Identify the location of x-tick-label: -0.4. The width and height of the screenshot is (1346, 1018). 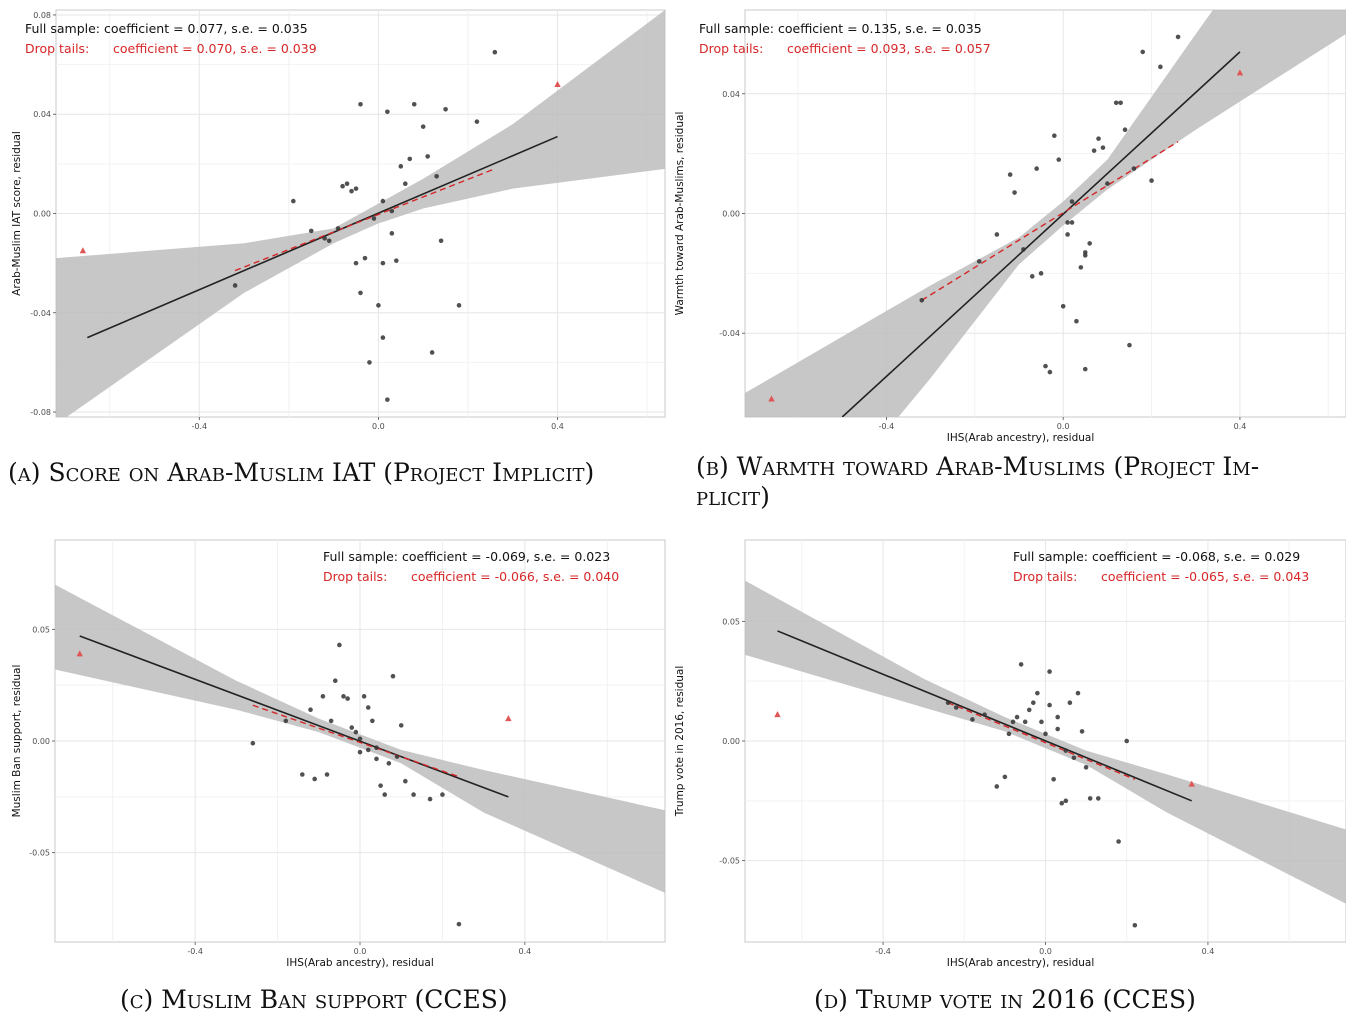
(883, 951).